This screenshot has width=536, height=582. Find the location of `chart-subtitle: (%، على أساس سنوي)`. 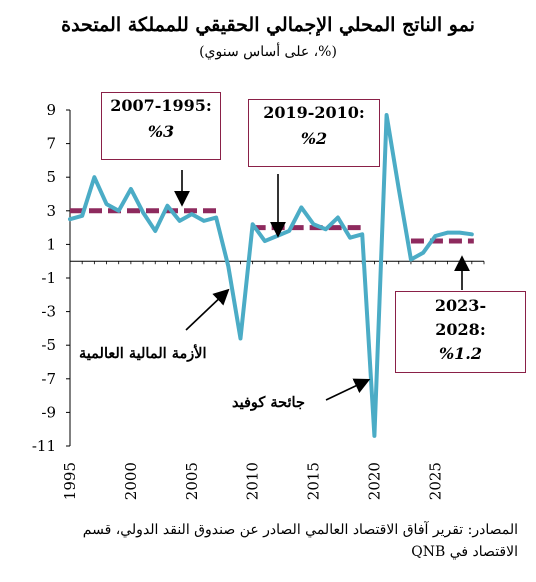

chart-subtitle: (%، على أساس سنوي) is located at coordinates (268, 52).